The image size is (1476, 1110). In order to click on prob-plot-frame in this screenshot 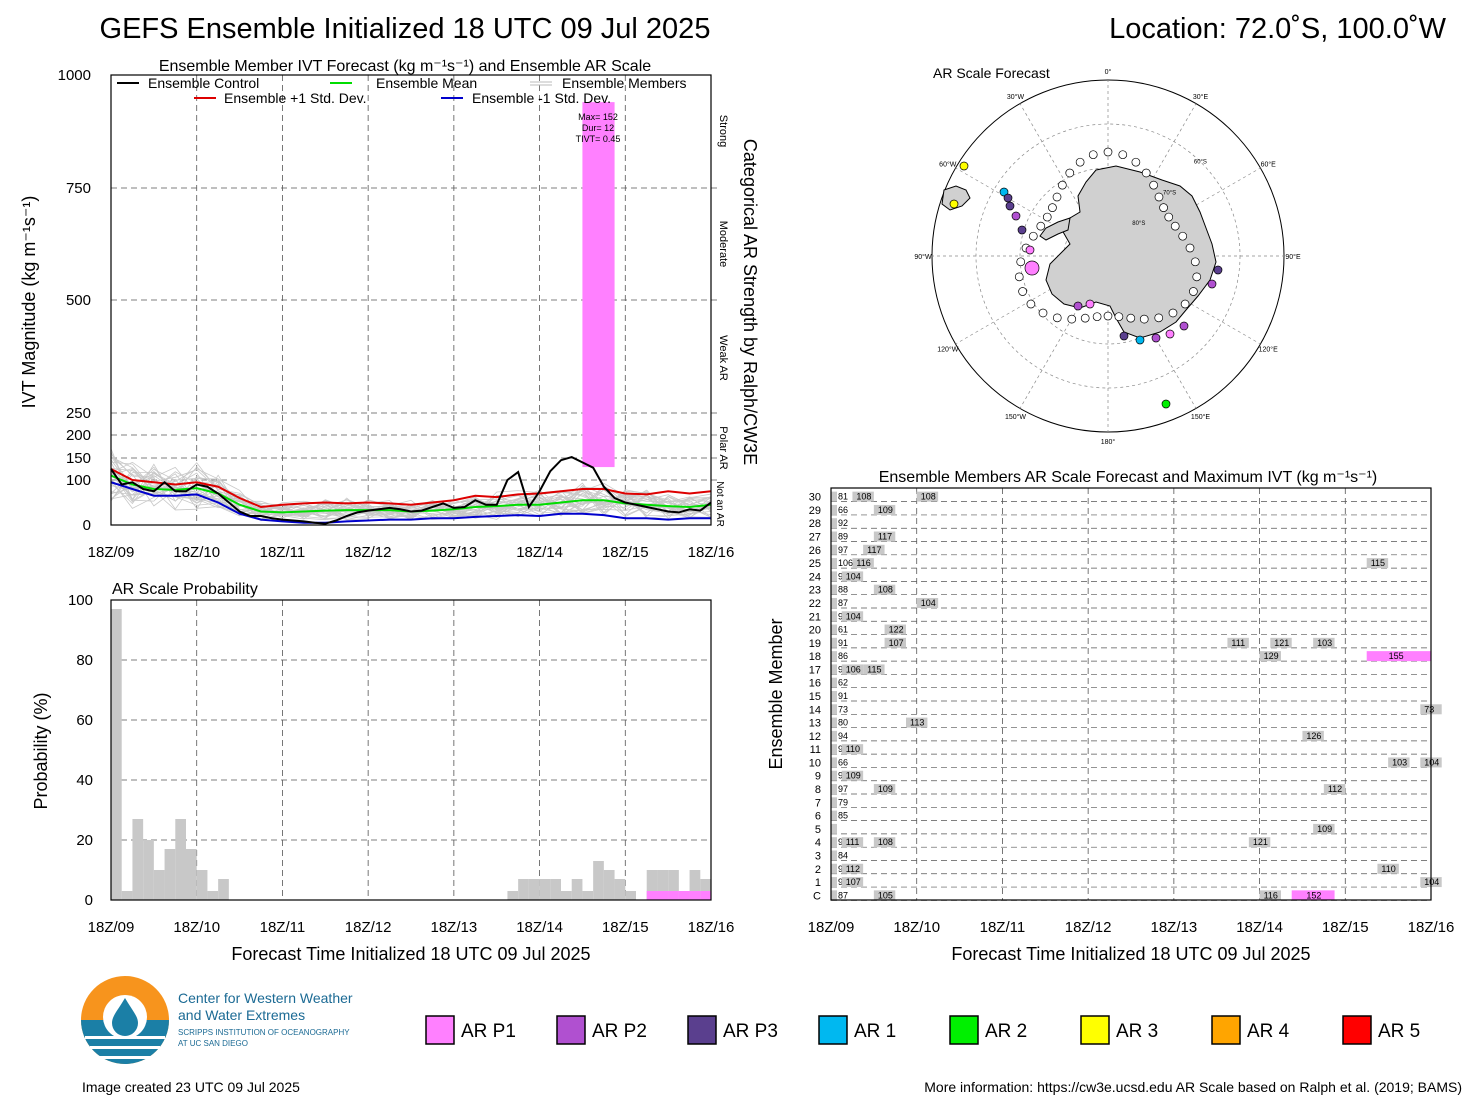, I will do `click(411, 750)`.